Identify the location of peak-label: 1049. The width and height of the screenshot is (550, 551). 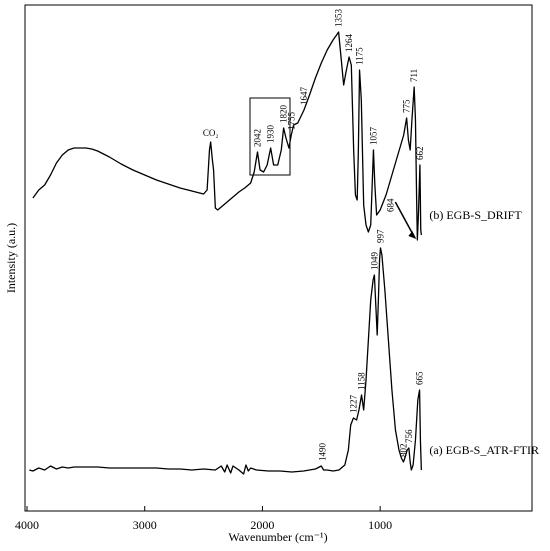
(374, 261).